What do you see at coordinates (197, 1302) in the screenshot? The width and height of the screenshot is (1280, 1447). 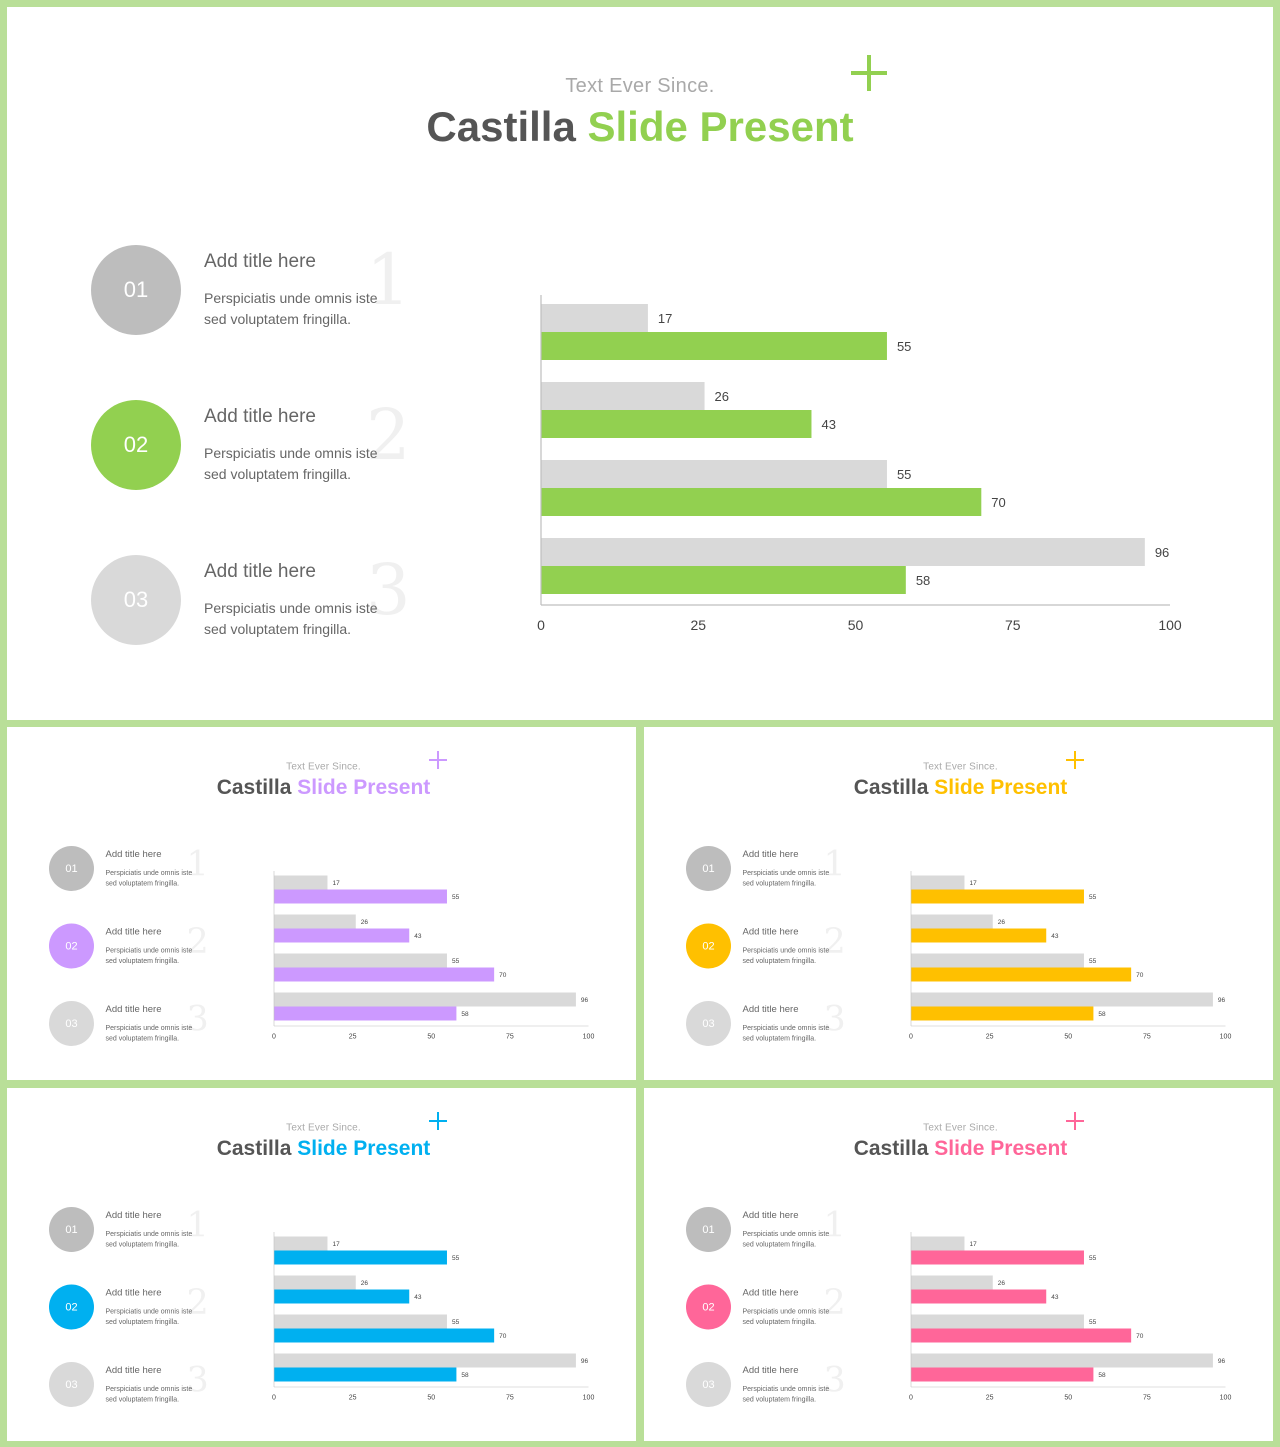 I see `big-number: 2` at bounding box center [197, 1302].